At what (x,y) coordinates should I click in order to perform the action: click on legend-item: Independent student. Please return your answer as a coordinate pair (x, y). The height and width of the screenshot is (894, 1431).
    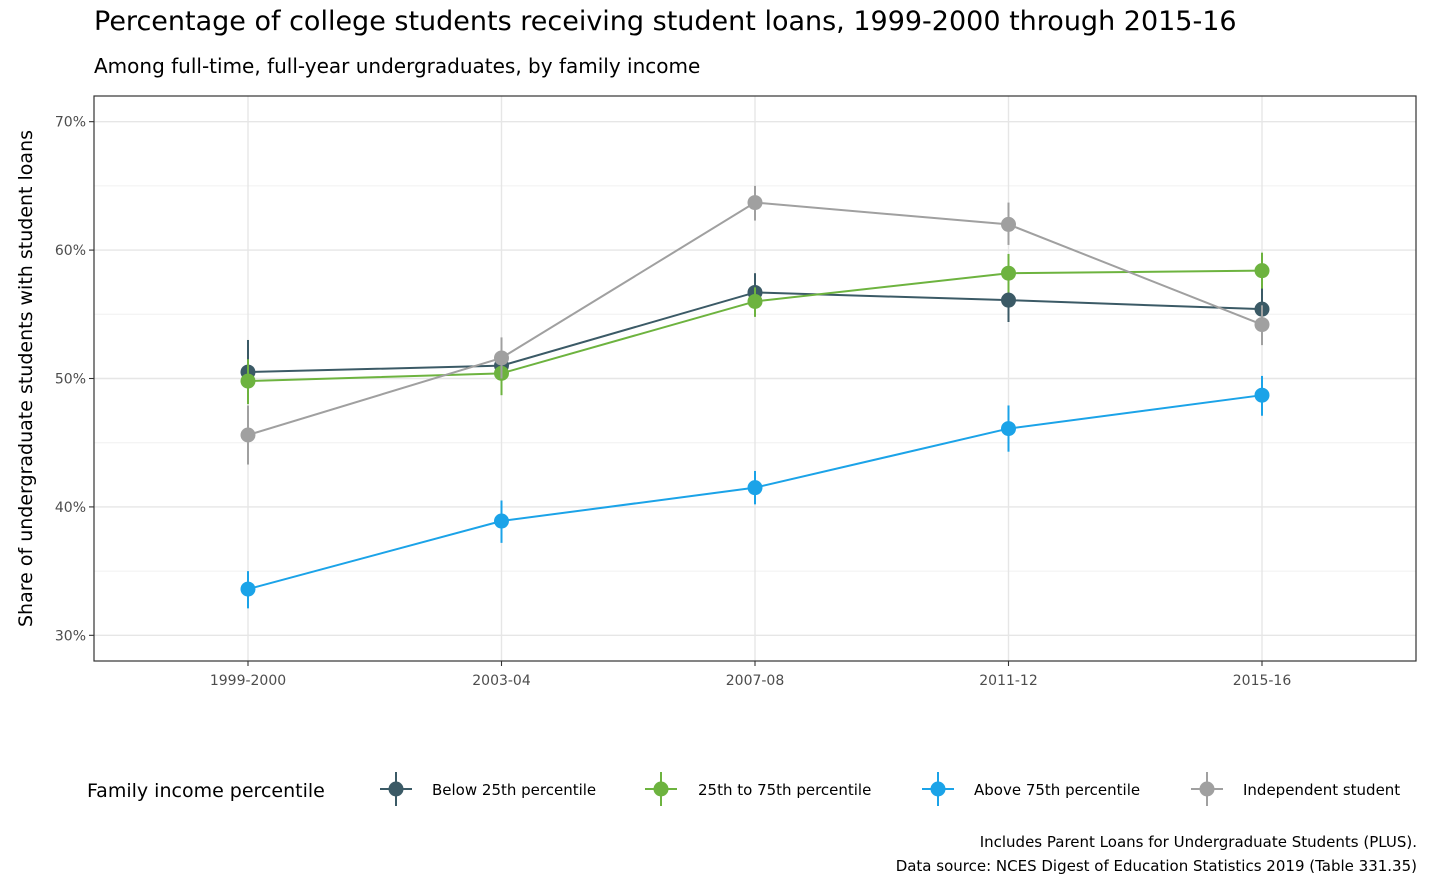
    Looking at the image, I should click on (1295, 789).